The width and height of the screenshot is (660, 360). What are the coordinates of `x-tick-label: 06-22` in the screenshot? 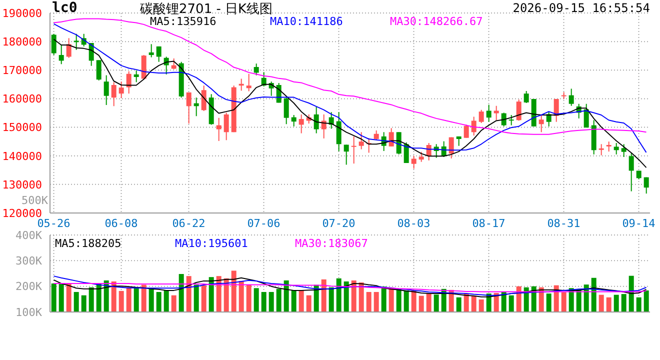 It's located at (189, 223).